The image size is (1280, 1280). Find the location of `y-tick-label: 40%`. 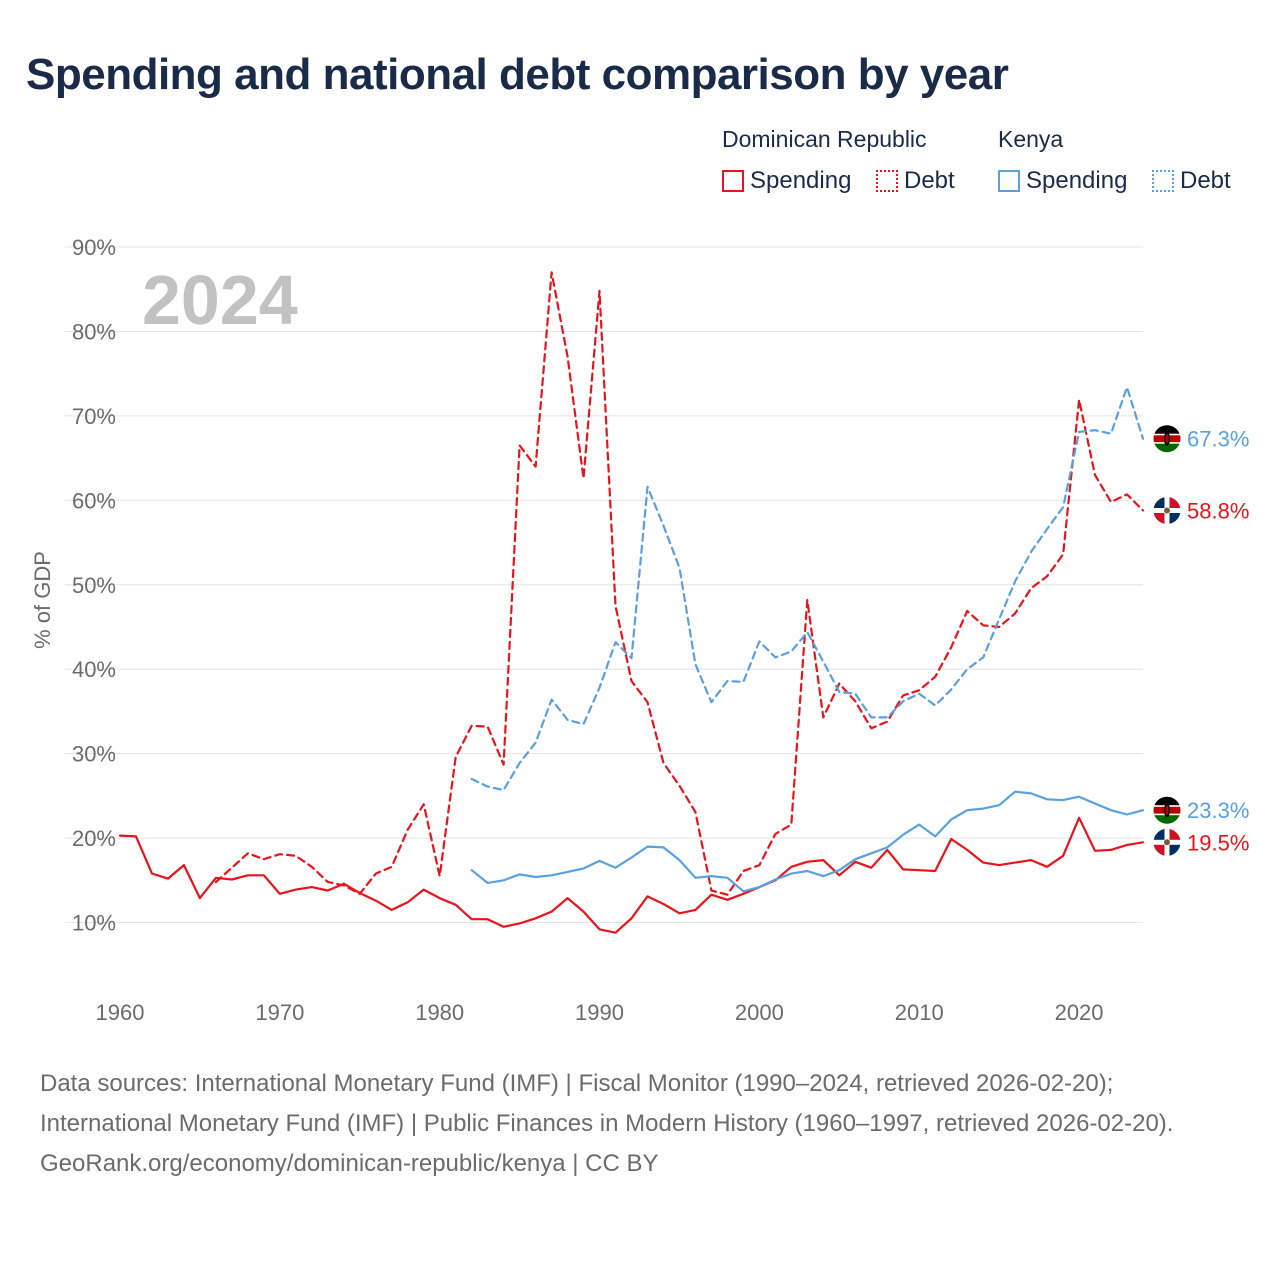

y-tick-label: 40% is located at coordinates (94, 669).